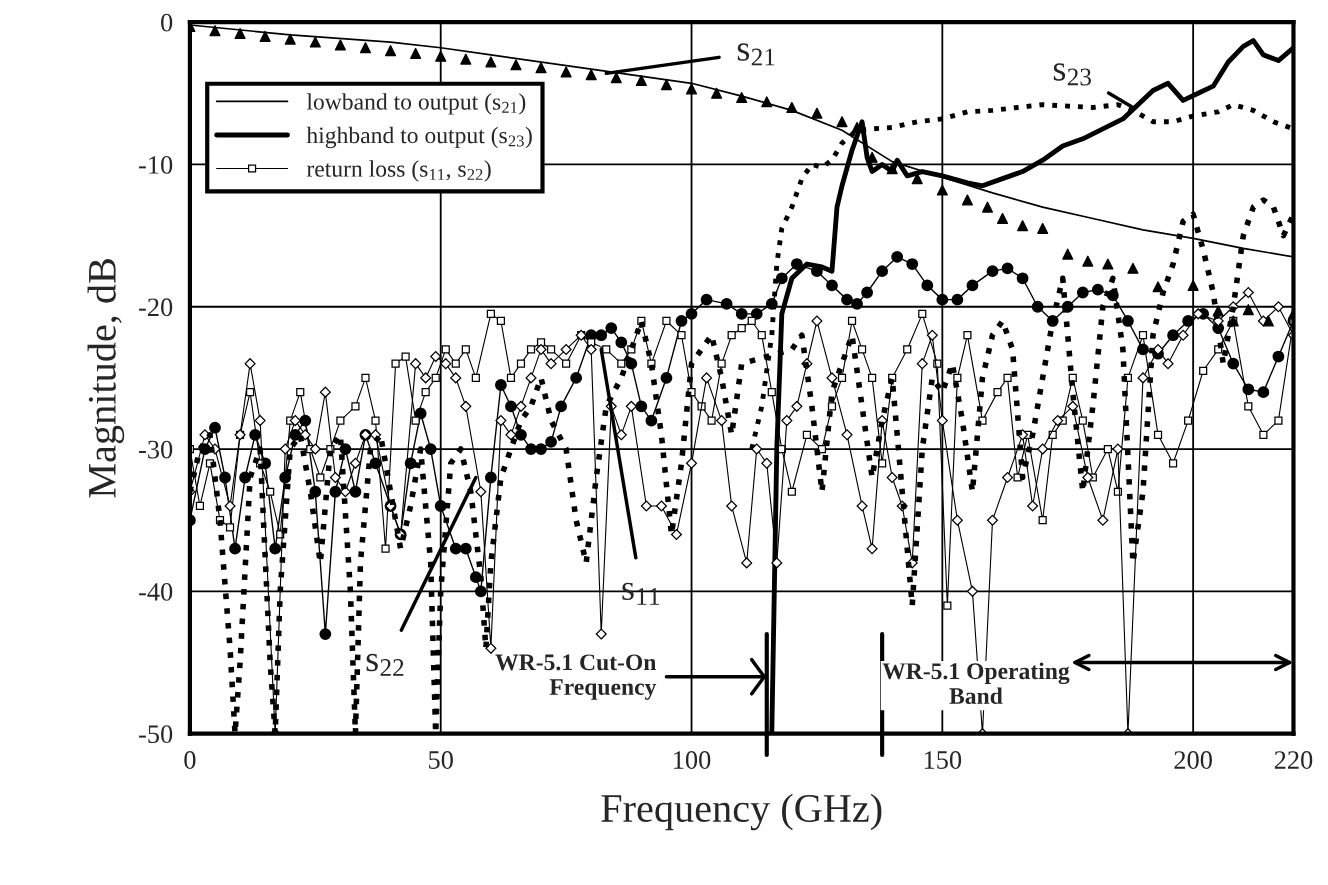 This screenshot has width=1328, height=885. What do you see at coordinates (756, 54) in the screenshot?
I see `annotation: s$_{21}$` at bounding box center [756, 54].